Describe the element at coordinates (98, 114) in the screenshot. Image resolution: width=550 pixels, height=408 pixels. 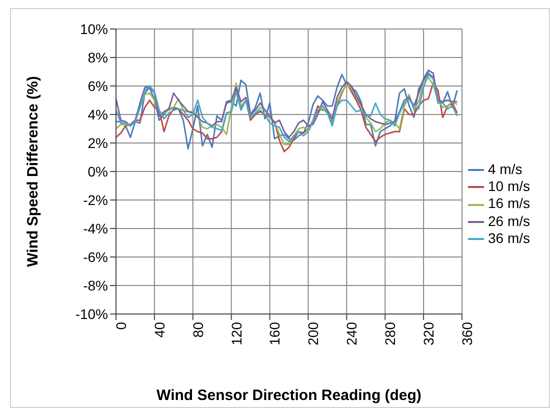
I see `y-tick-label: 4%` at that location.